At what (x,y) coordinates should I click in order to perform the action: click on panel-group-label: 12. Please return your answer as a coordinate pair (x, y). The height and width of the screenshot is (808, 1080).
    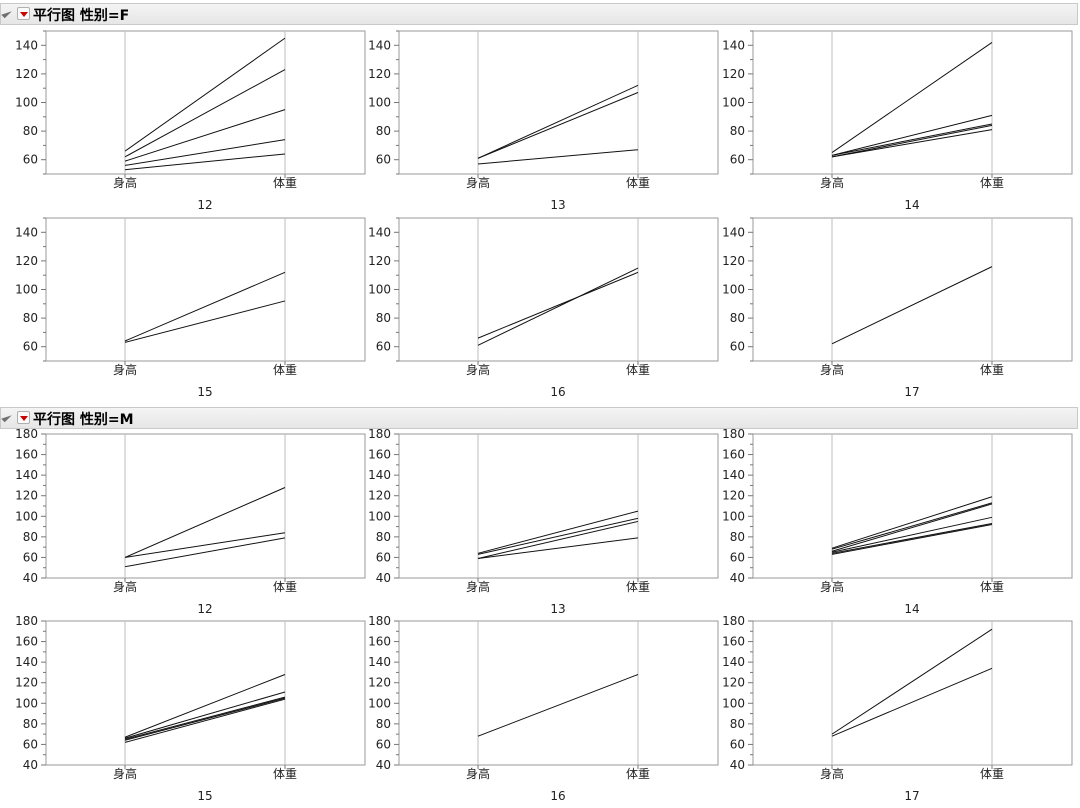
    Looking at the image, I should click on (204, 205).